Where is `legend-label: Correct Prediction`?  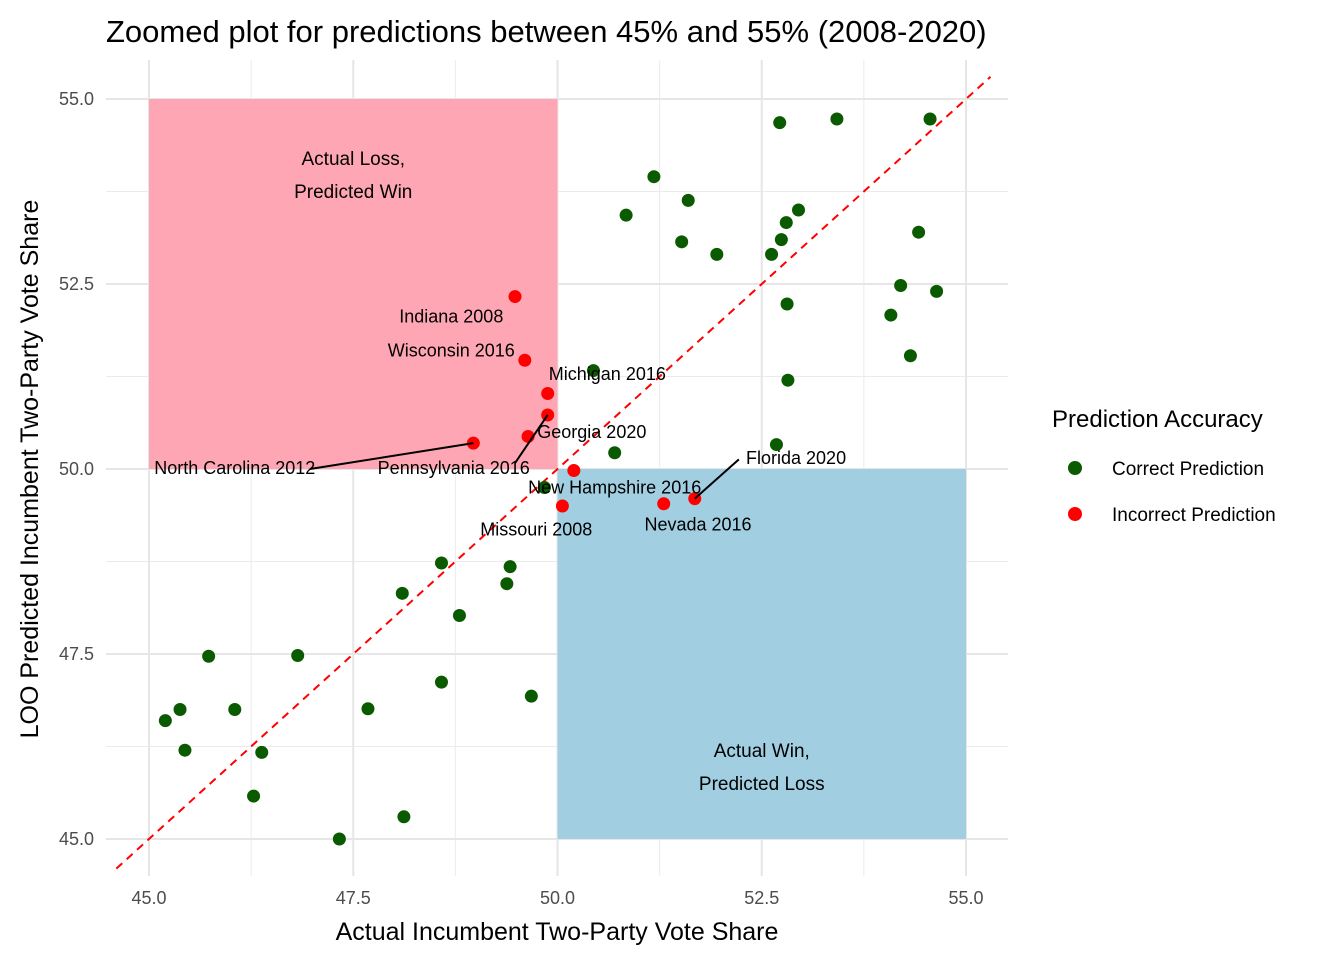 legend-label: Correct Prediction is located at coordinates (1188, 469).